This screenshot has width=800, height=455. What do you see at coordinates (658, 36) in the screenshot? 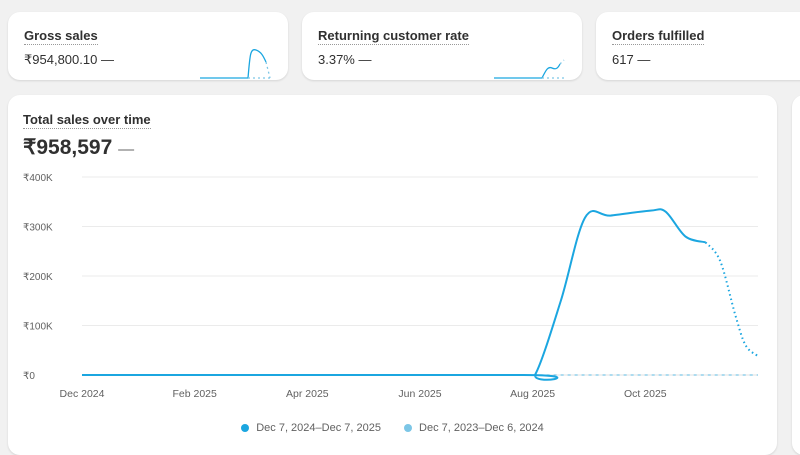
I see `kpi-title: Orders fulfilled` at bounding box center [658, 36].